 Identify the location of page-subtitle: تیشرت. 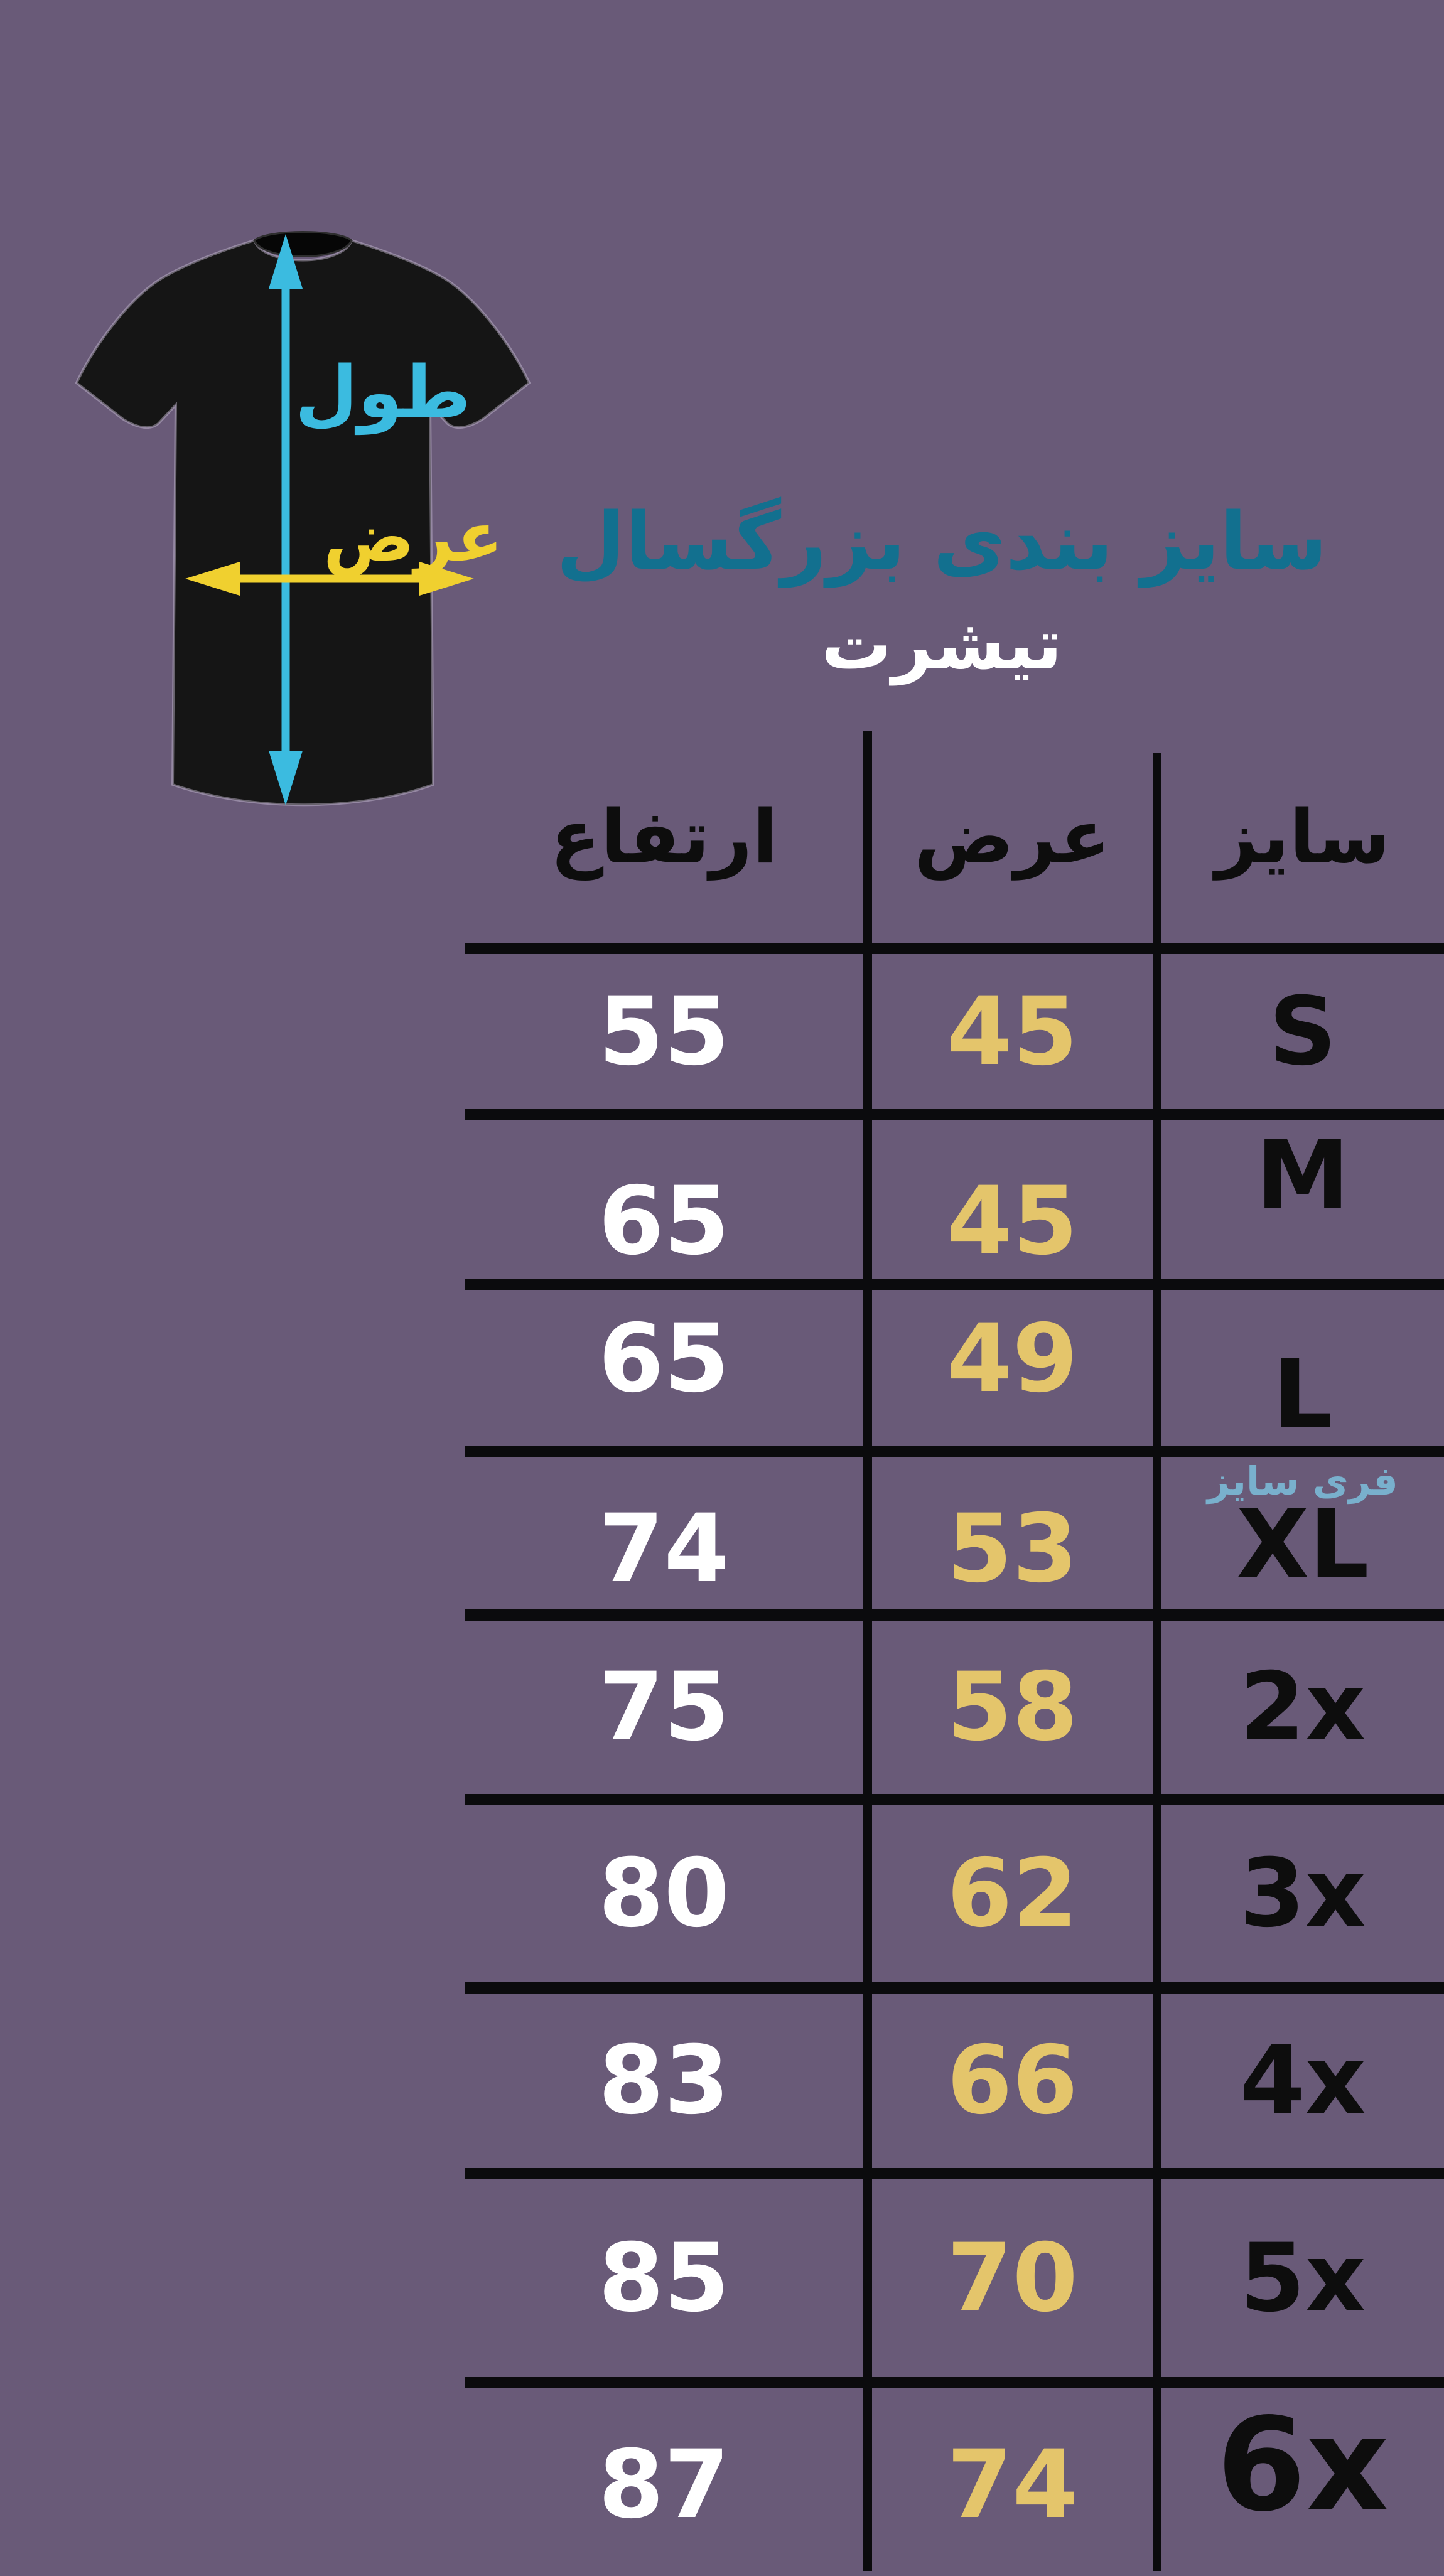
(941, 644).